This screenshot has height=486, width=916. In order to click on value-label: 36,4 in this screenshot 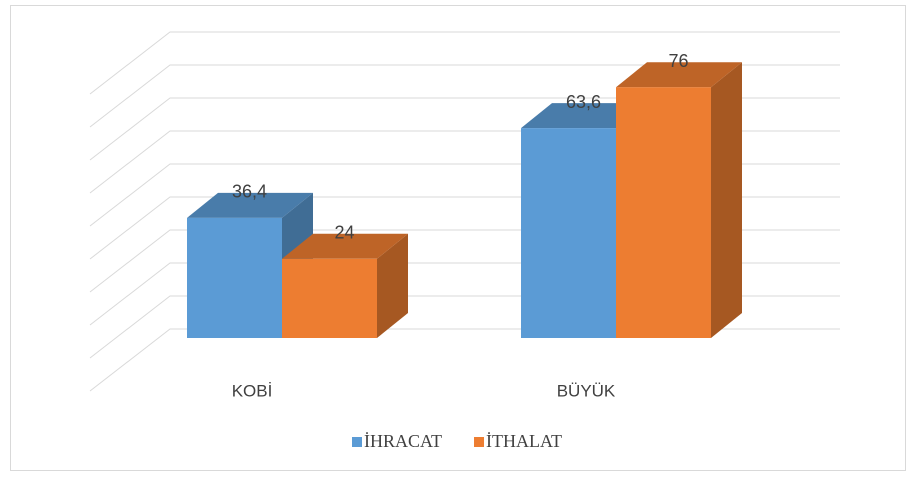, I will do `click(249, 192)`.